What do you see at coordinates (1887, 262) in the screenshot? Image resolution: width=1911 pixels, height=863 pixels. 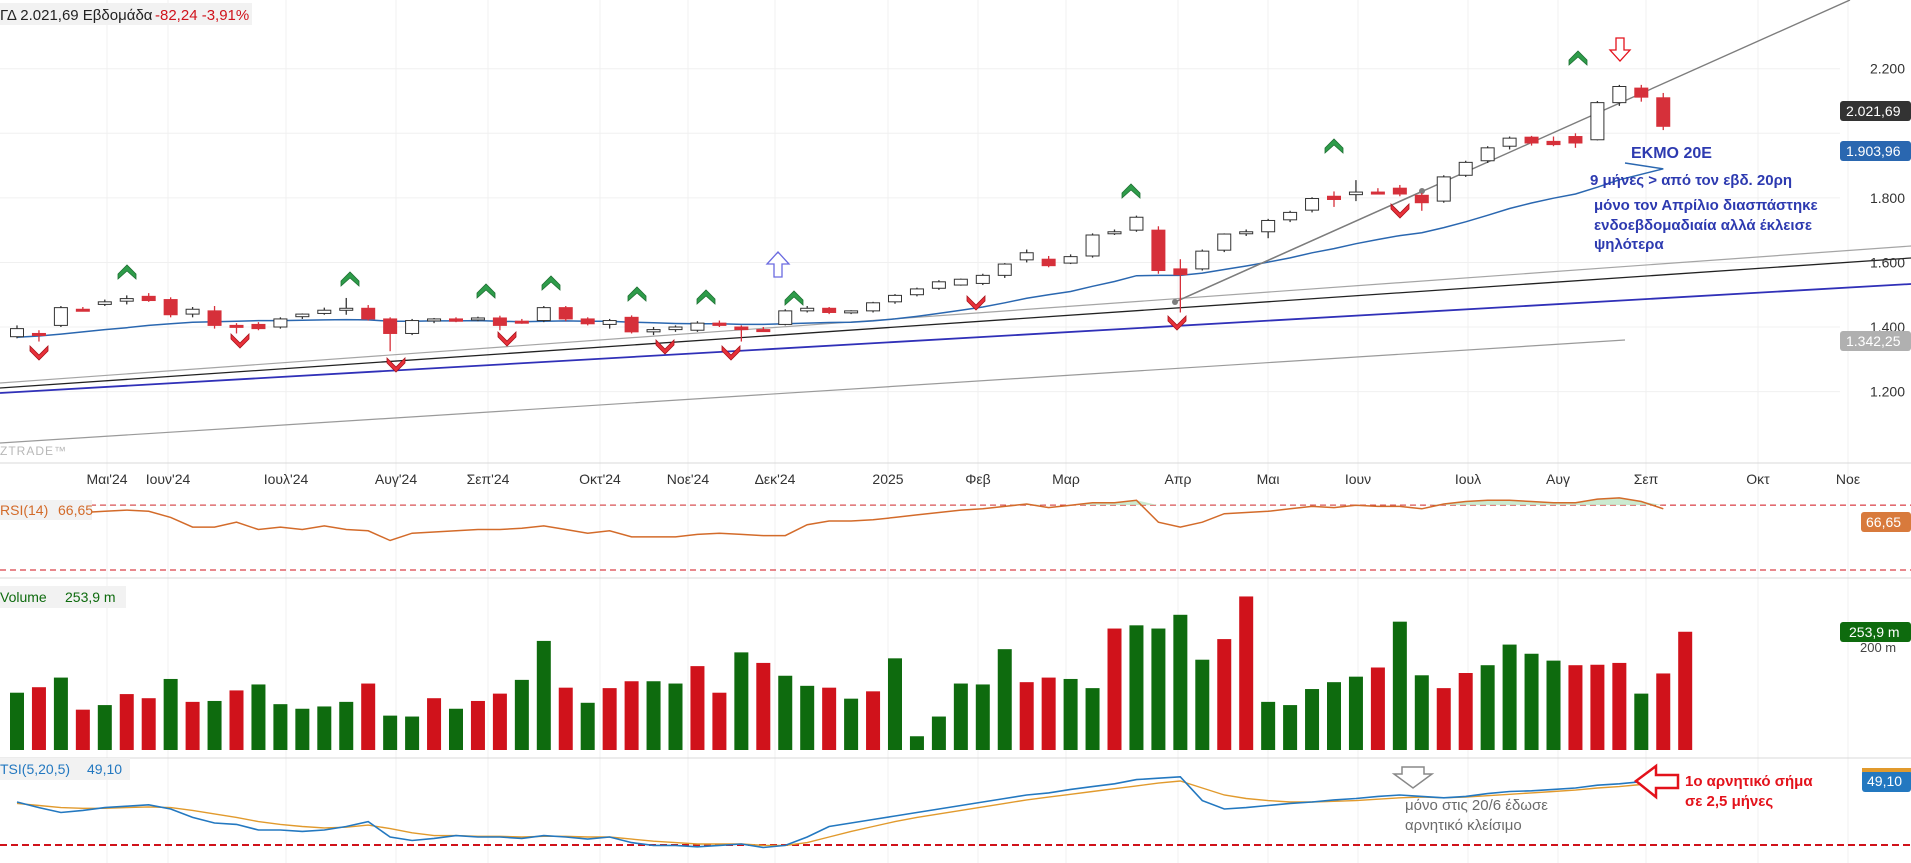 I see `price-tick-label: 1.600` at bounding box center [1887, 262].